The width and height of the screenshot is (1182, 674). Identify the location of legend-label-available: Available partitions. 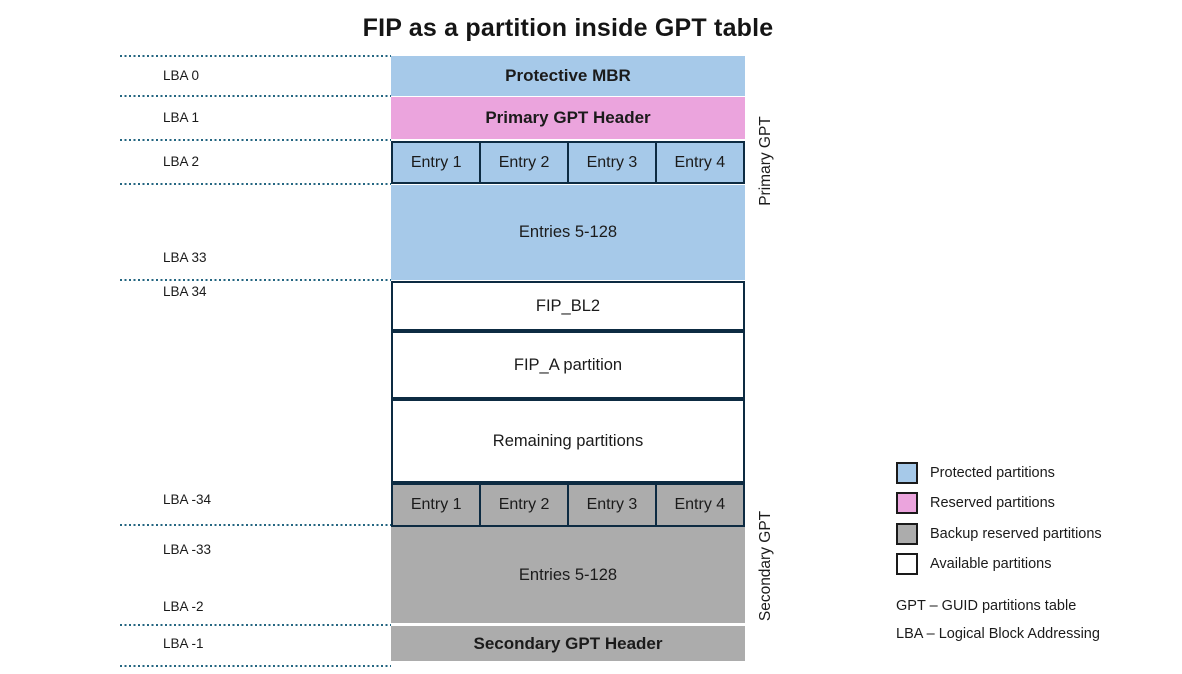
(991, 564).